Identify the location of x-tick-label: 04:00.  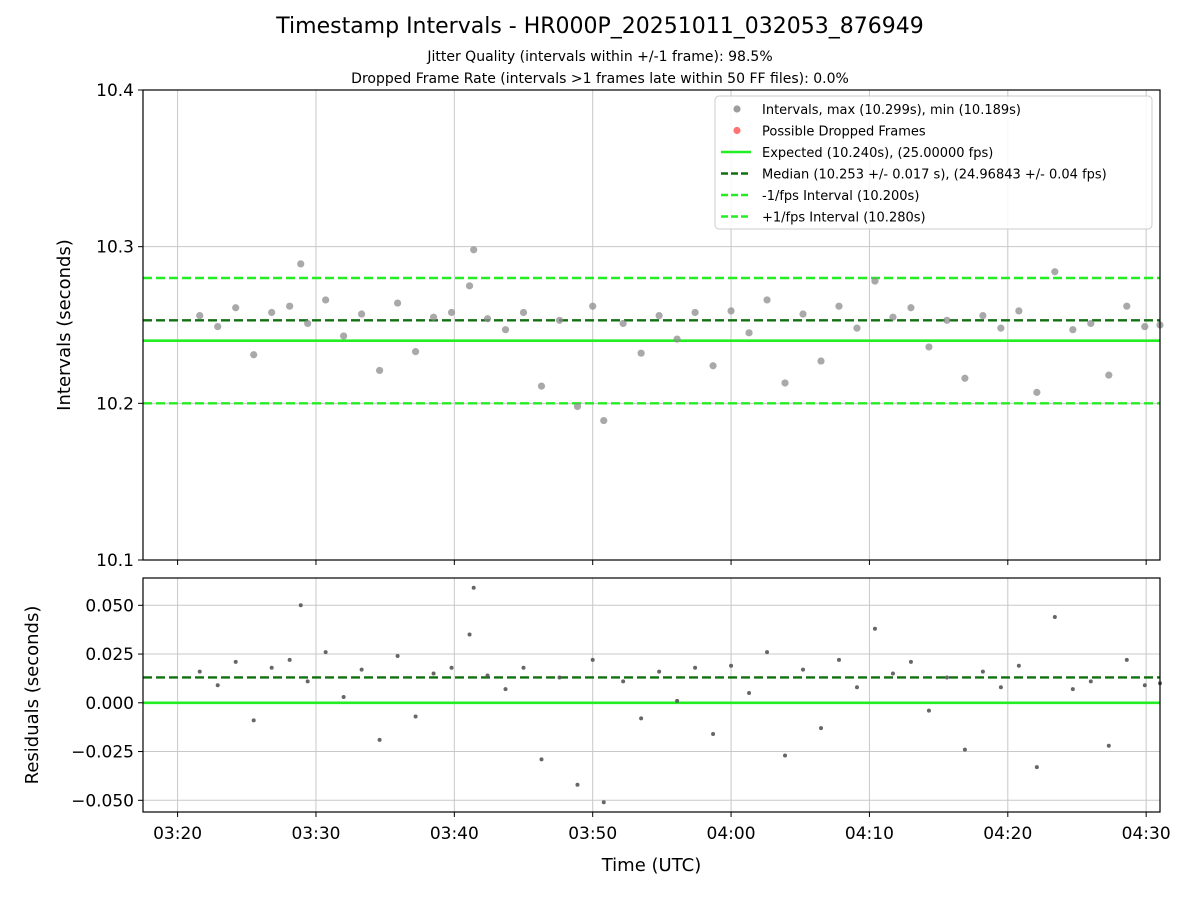
(731, 834).